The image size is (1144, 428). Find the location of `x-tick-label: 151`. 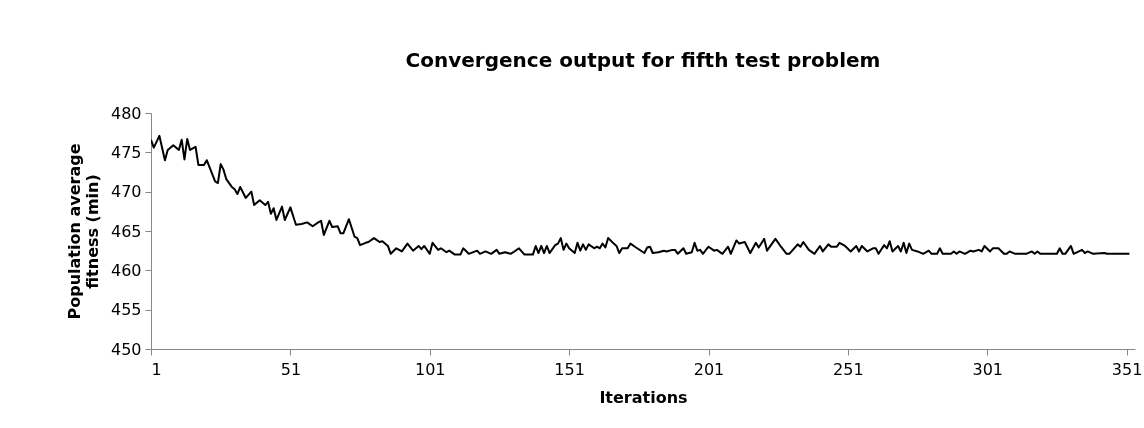

x-tick-label: 151 is located at coordinates (569, 369).